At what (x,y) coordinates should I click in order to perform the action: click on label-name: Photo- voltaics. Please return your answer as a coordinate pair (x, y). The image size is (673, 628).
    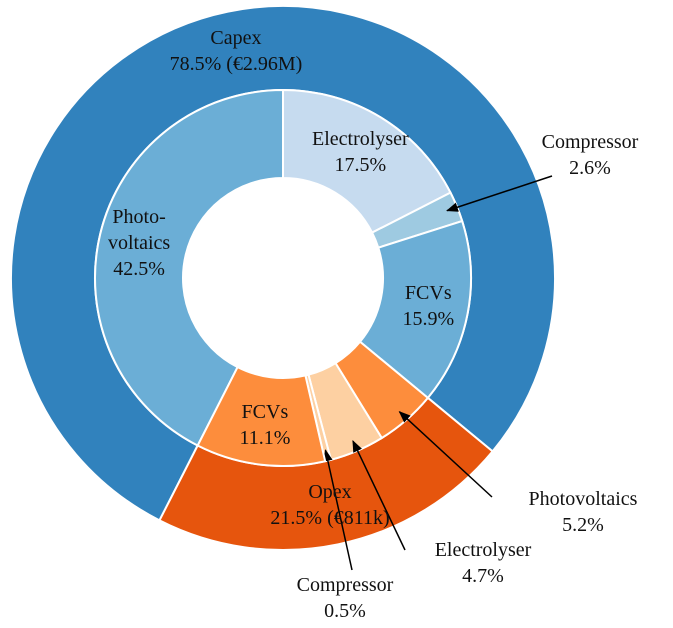
    Looking at the image, I should click on (139, 230).